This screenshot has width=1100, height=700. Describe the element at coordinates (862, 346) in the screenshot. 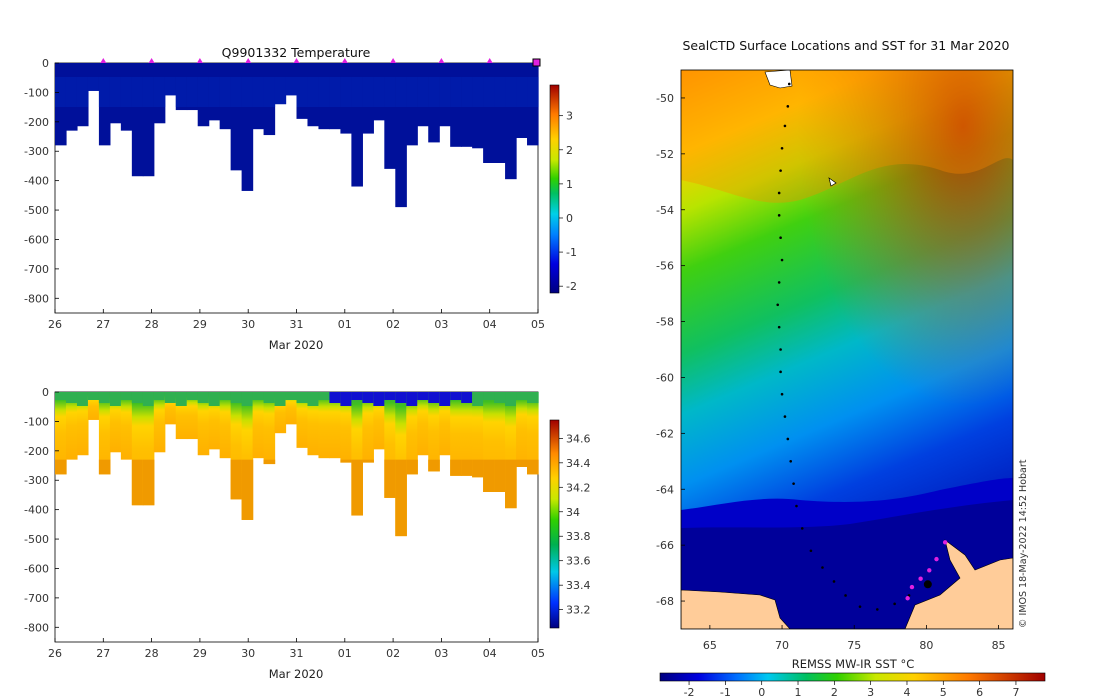

I see `seal-track` at that location.